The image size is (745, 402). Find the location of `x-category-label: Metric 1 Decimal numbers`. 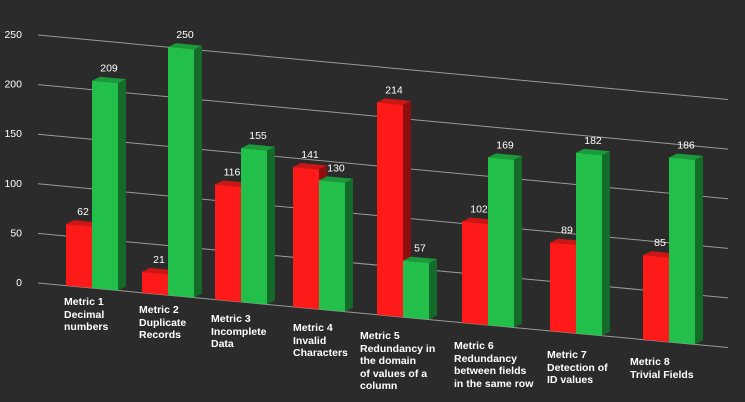

x-category-label: Metric 1 Decimal numbers is located at coordinates (86, 315).